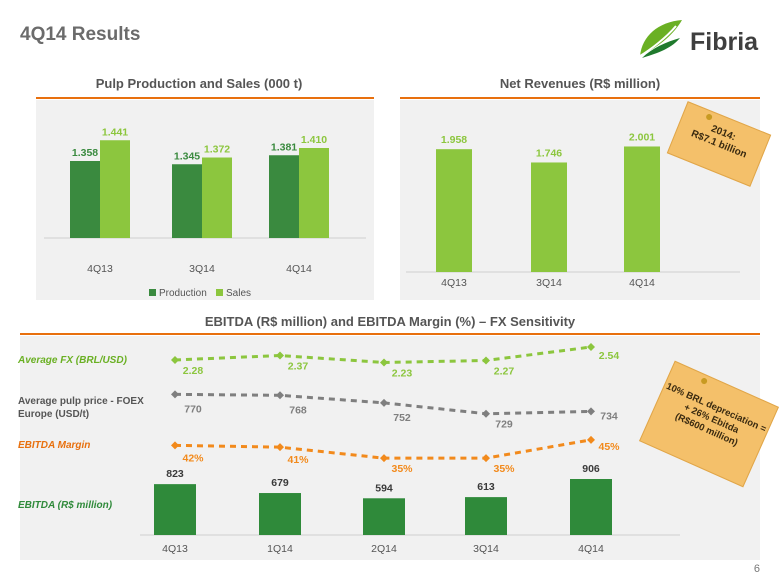 The width and height of the screenshot is (780, 585). What do you see at coordinates (193, 458) in the screenshot?
I see `data-label: 42%` at bounding box center [193, 458].